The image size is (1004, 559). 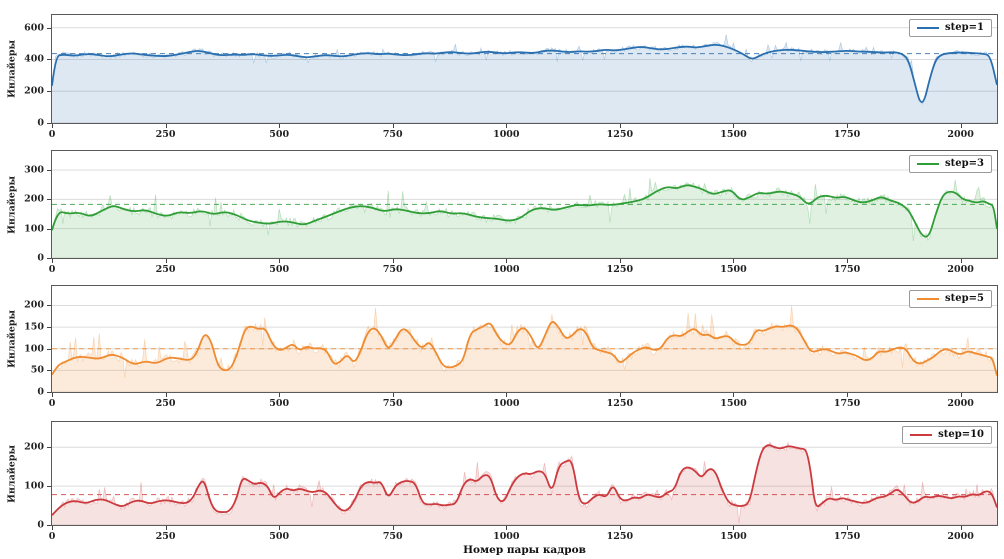 I want to click on legend-step-3: step=3, so click(x=950, y=164).